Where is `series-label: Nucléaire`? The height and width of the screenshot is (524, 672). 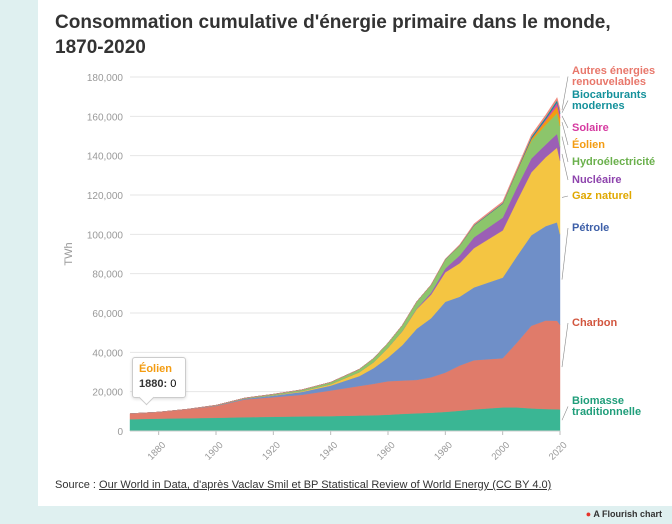 series-label: Nucléaire is located at coordinates (597, 180).